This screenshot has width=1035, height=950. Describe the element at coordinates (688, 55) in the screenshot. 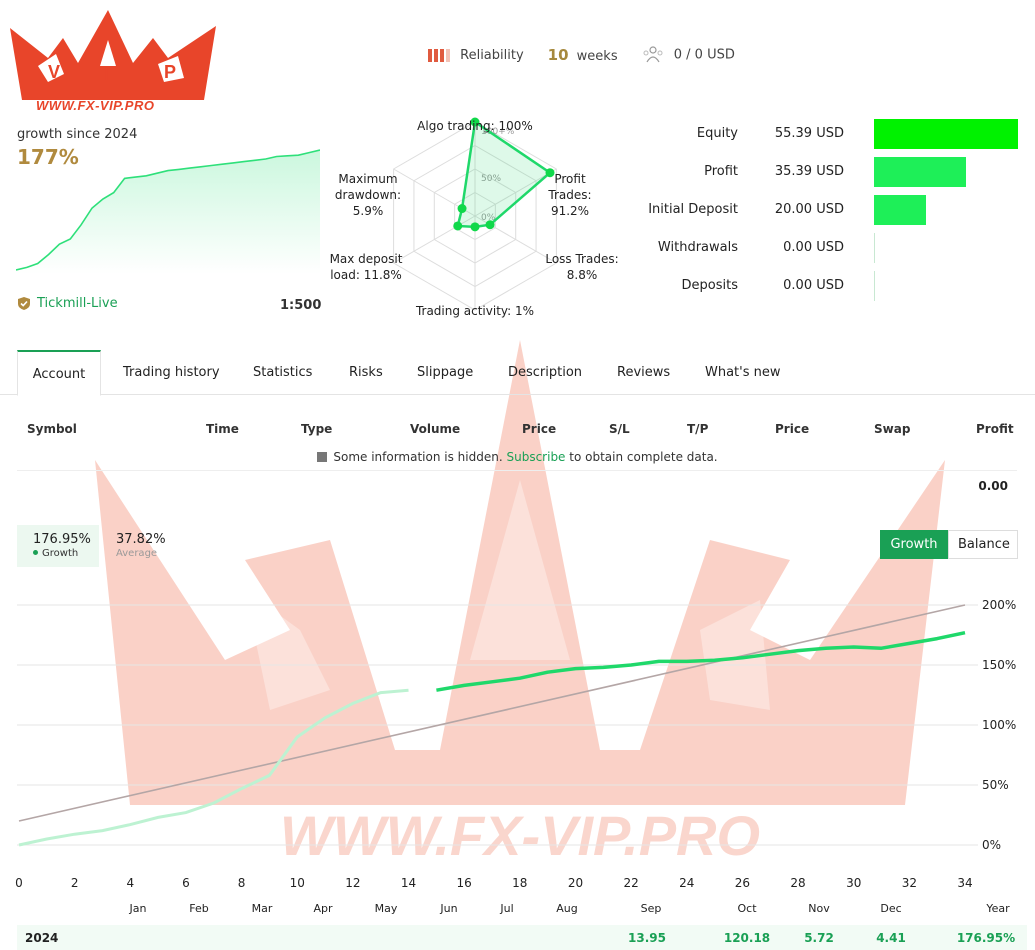

I see `subscribers: 0 / 0 USD` at that location.